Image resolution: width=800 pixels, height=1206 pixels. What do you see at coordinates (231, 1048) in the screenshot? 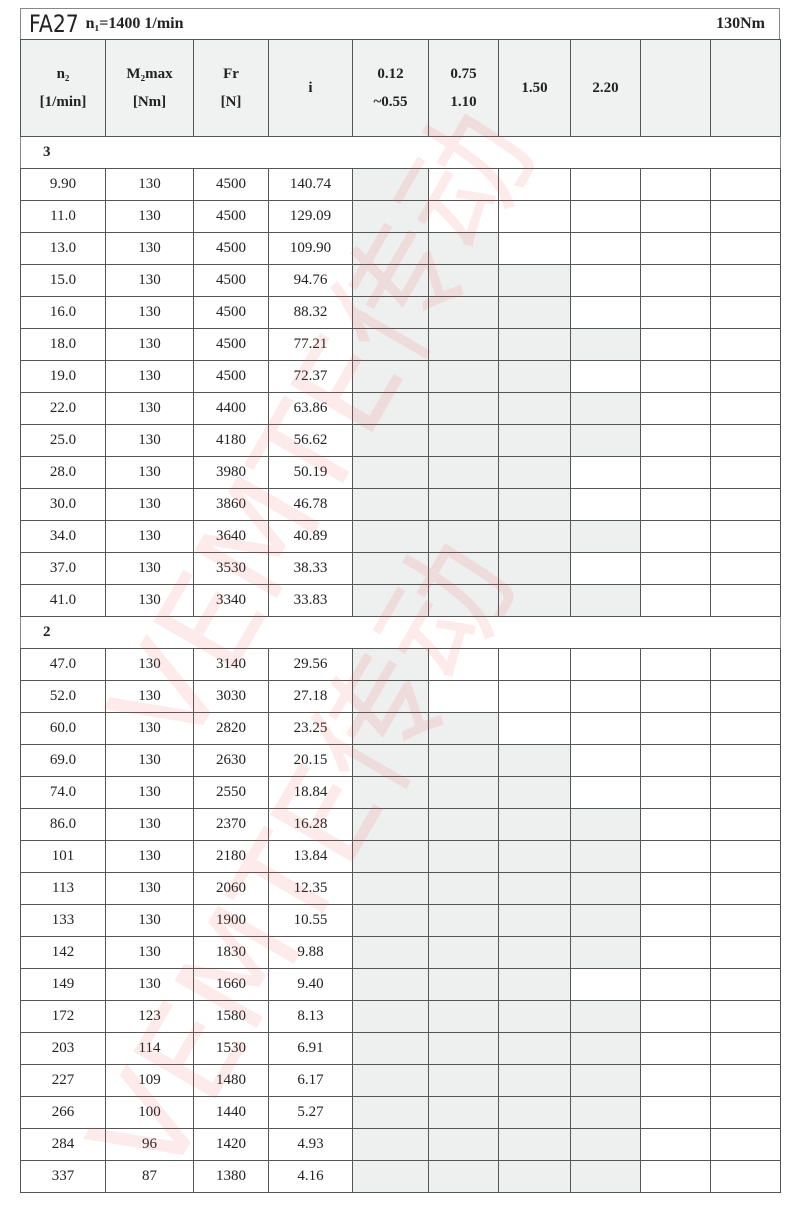
I see `fr-cell: 1530` at bounding box center [231, 1048].